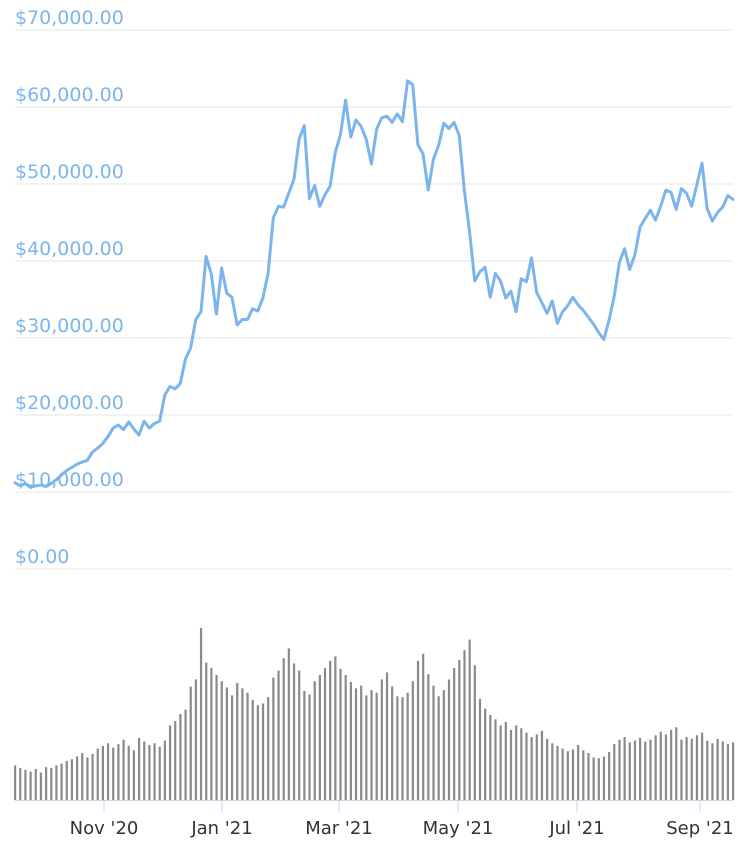 Image resolution: width=738 pixels, height=861 pixels. Describe the element at coordinates (69, 326) in the screenshot. I see `y-tick-label: $30,000.00` at that location.